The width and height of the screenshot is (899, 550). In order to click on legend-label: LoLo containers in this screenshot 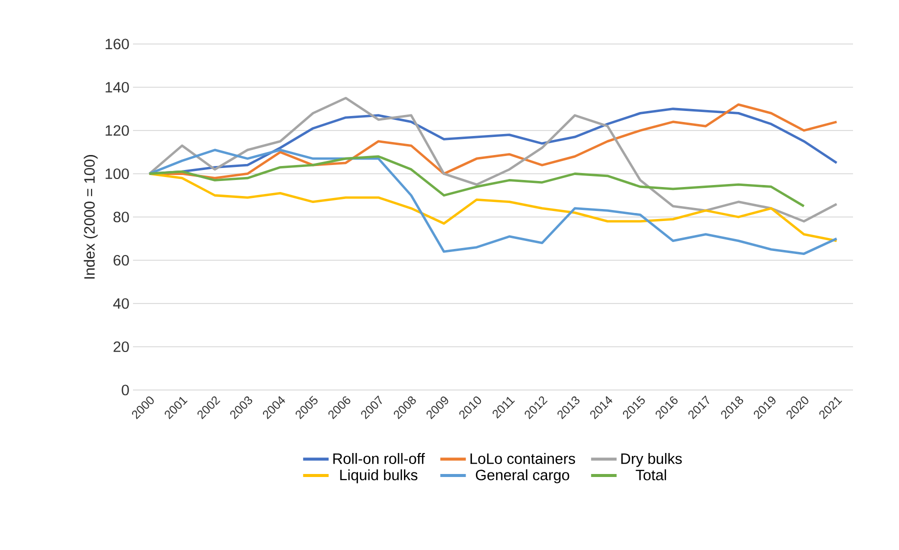, I will do `click(523, 458)`.